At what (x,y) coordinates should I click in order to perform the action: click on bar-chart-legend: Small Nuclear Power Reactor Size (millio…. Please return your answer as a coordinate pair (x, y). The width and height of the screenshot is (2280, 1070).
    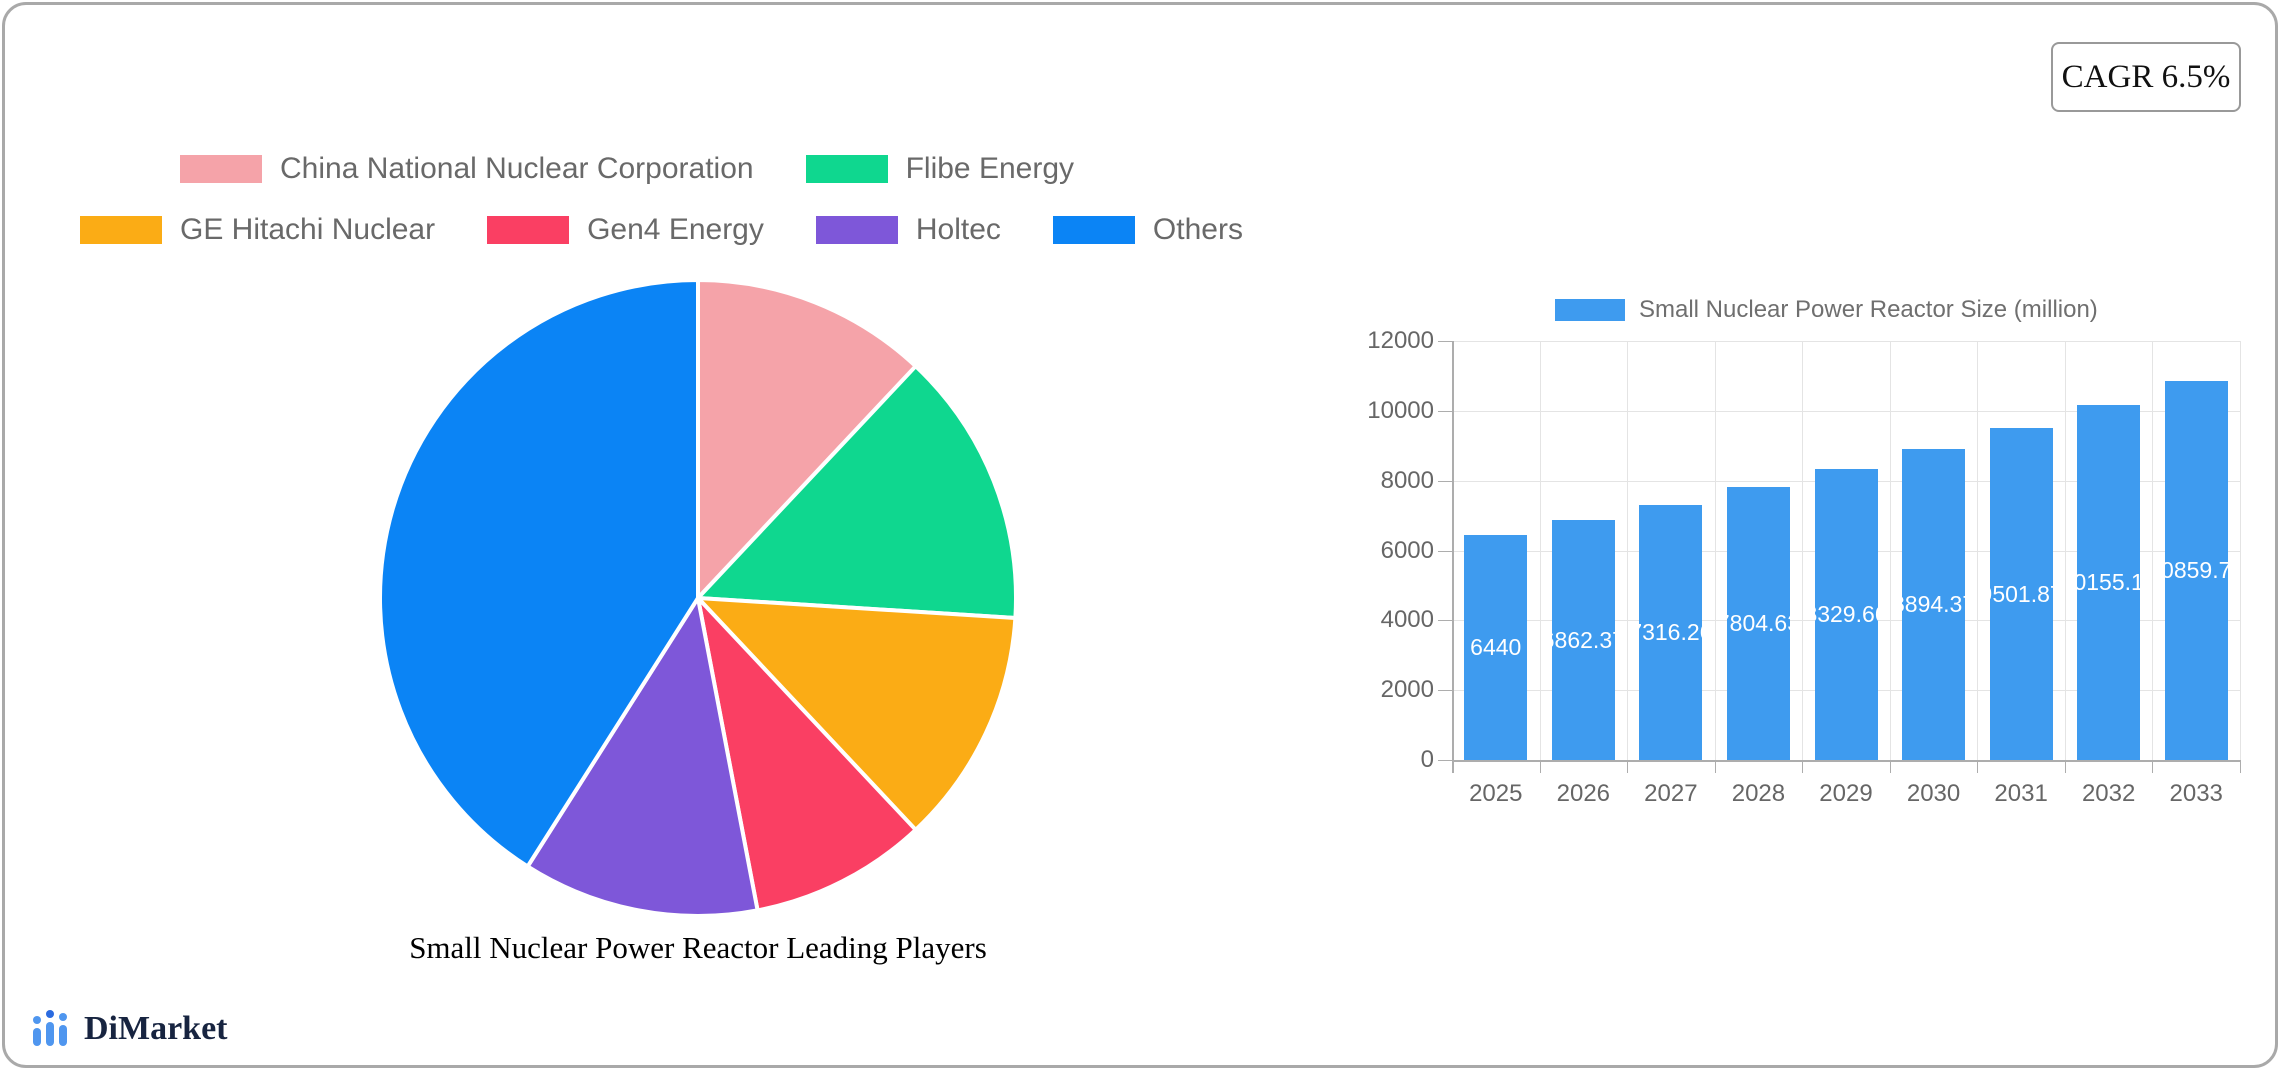
    Looking at the image, I should click on (1826, 310).